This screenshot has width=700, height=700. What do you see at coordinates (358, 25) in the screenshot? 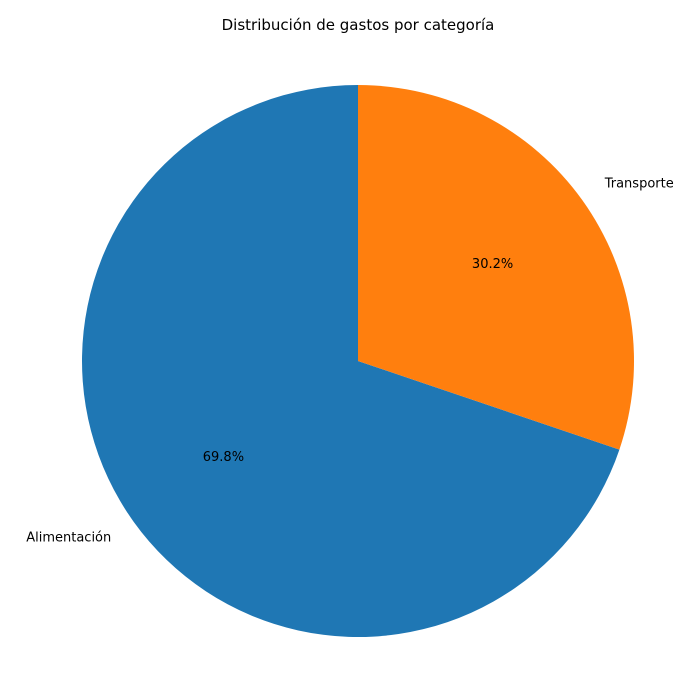
I see `chart-title: Distribución de gastos por categoría` at bounding box center [358, 25].